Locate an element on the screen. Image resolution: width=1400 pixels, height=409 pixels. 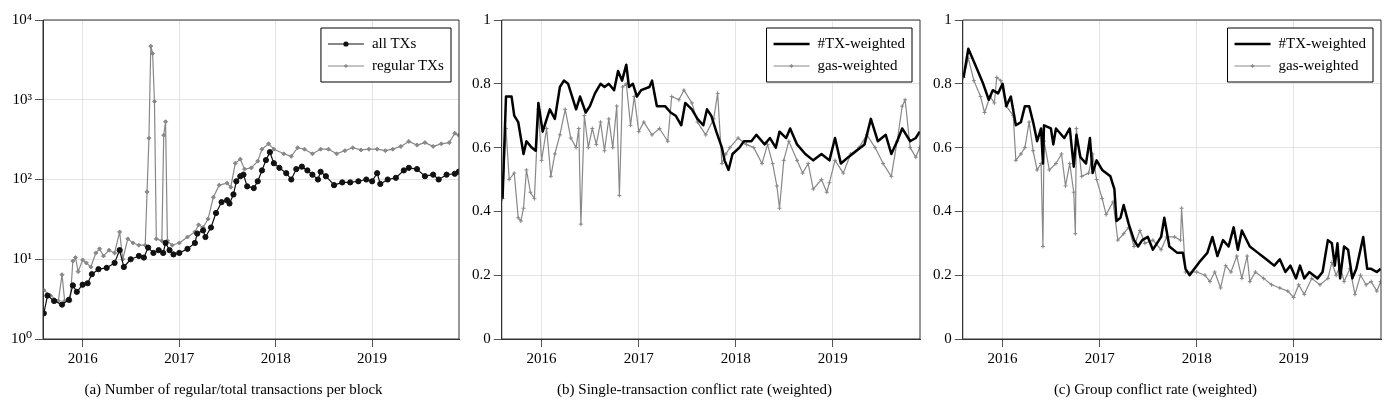
text: (a) Number of regular/total transactions per block is located at coordinates (234, 389).